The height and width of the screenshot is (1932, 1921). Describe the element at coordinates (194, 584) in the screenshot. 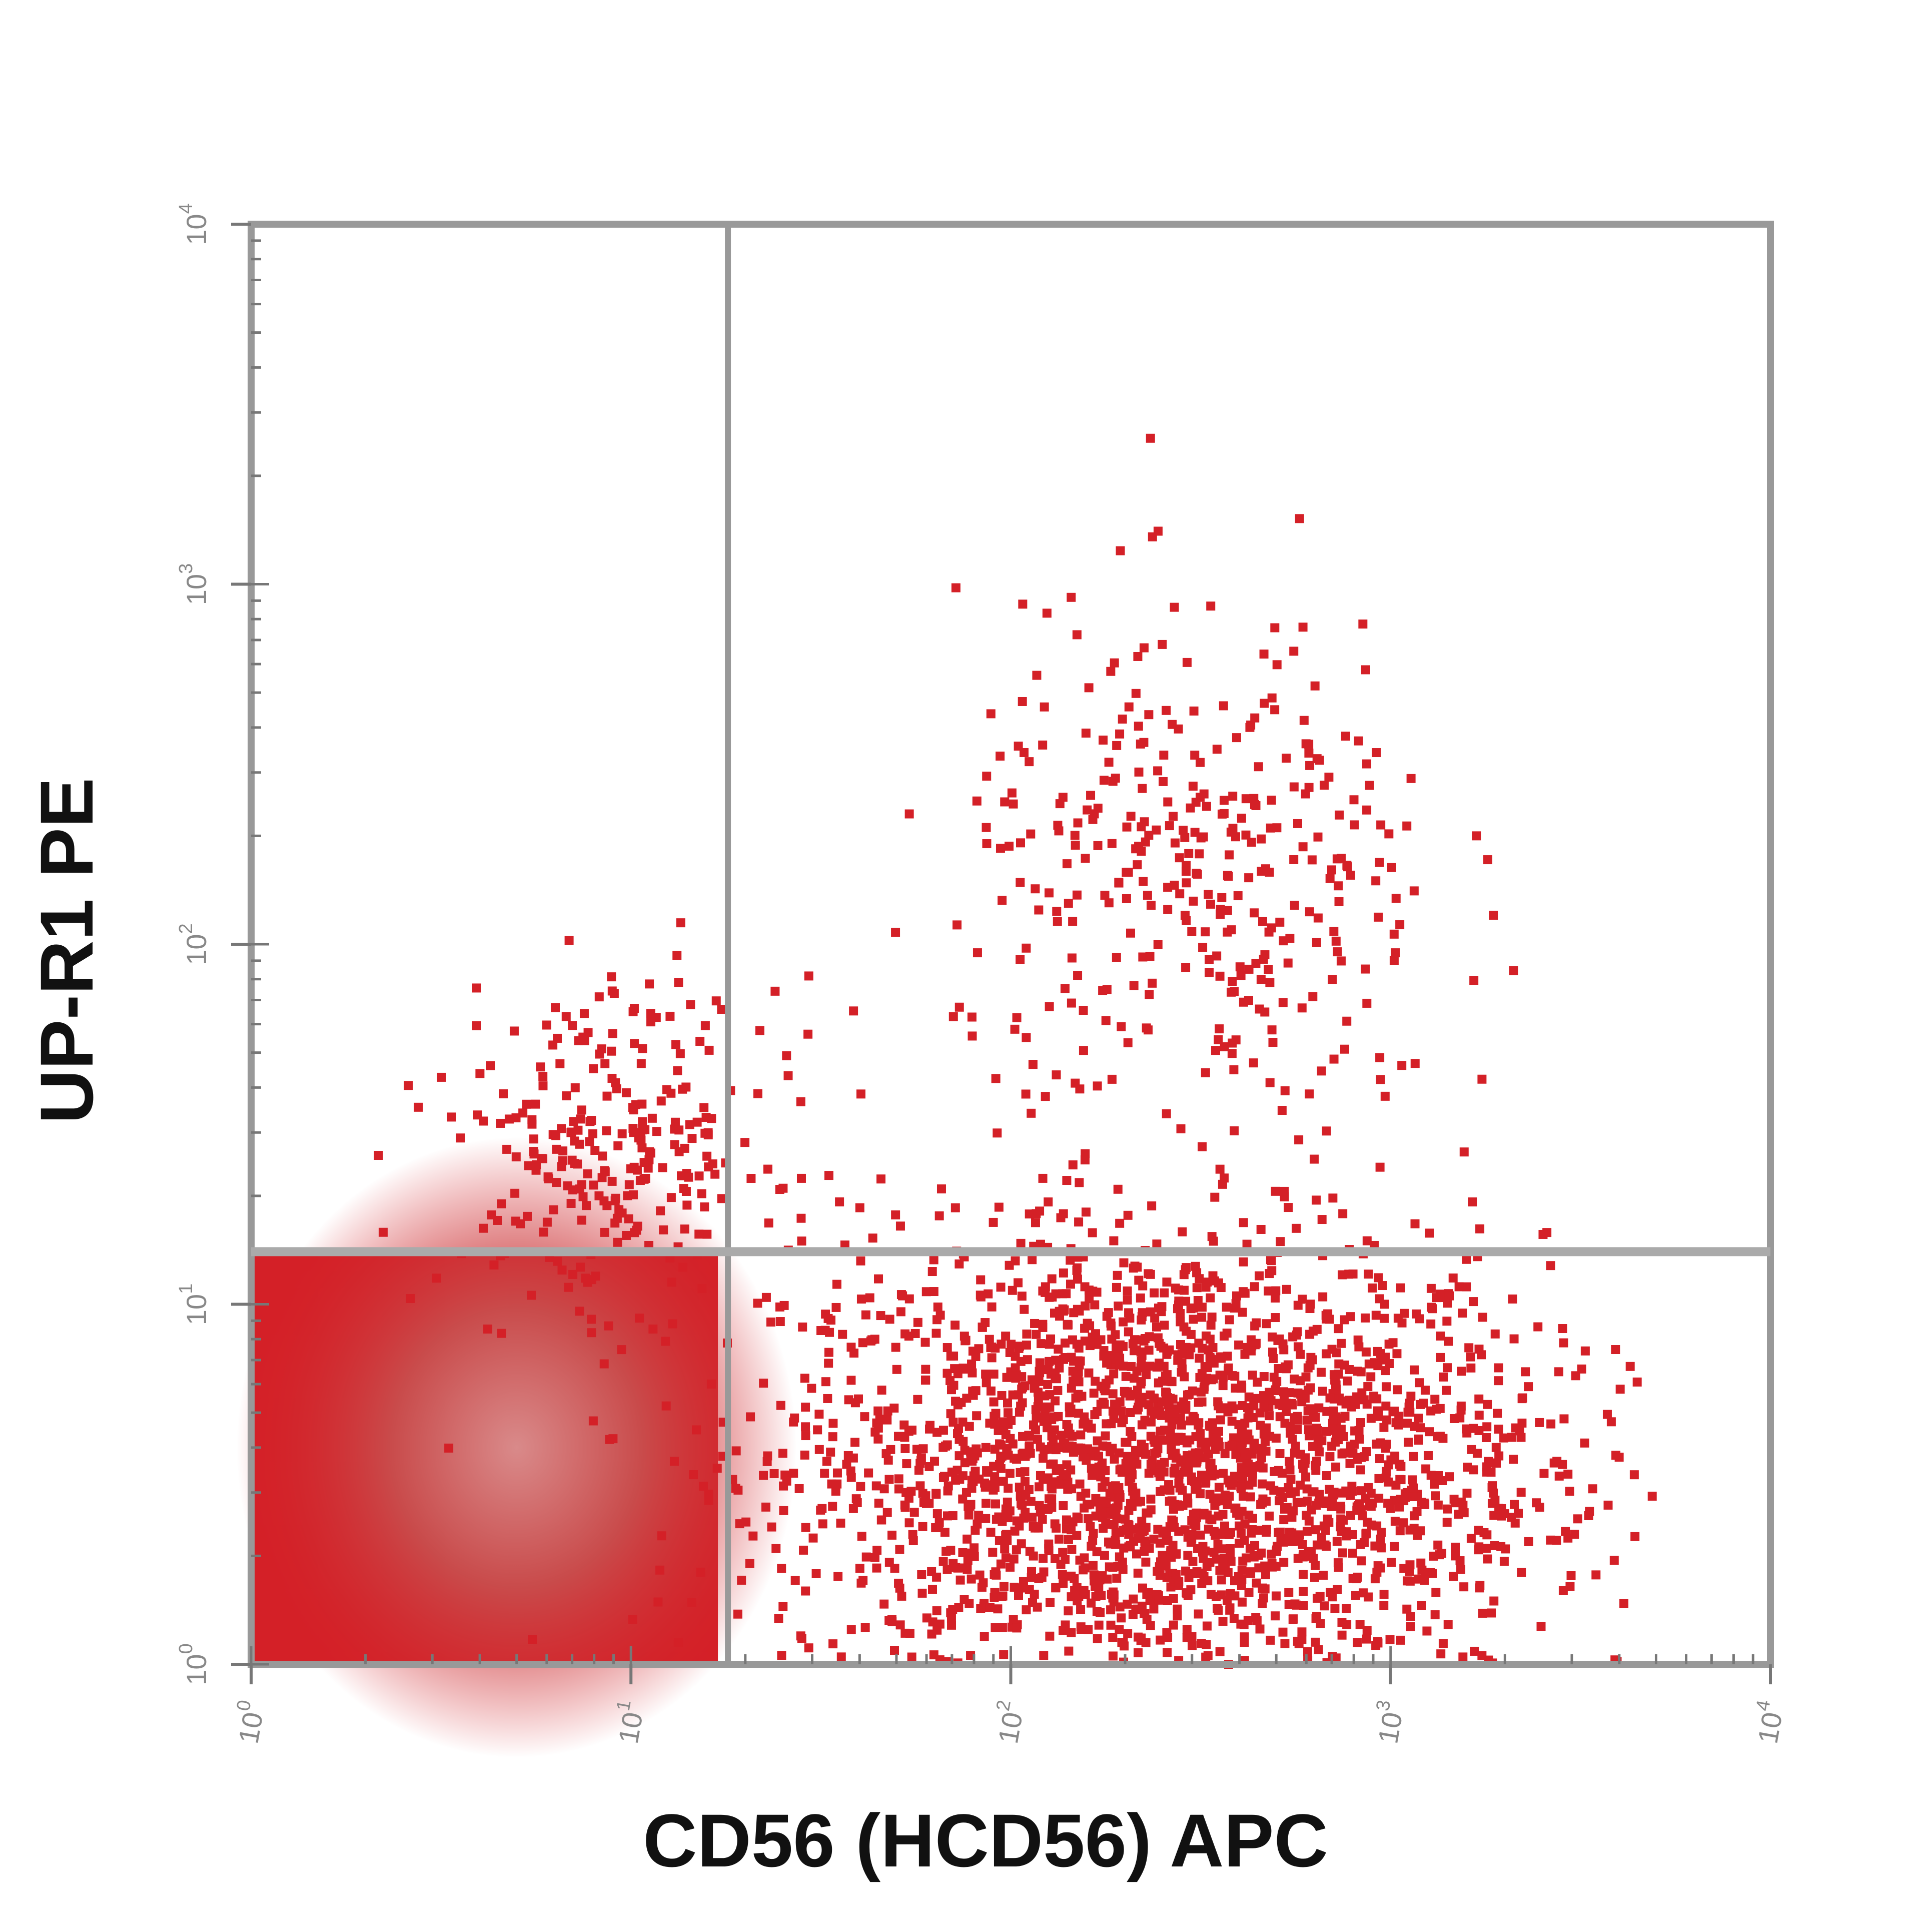

I see `y-tick-label: 10³` at that location.